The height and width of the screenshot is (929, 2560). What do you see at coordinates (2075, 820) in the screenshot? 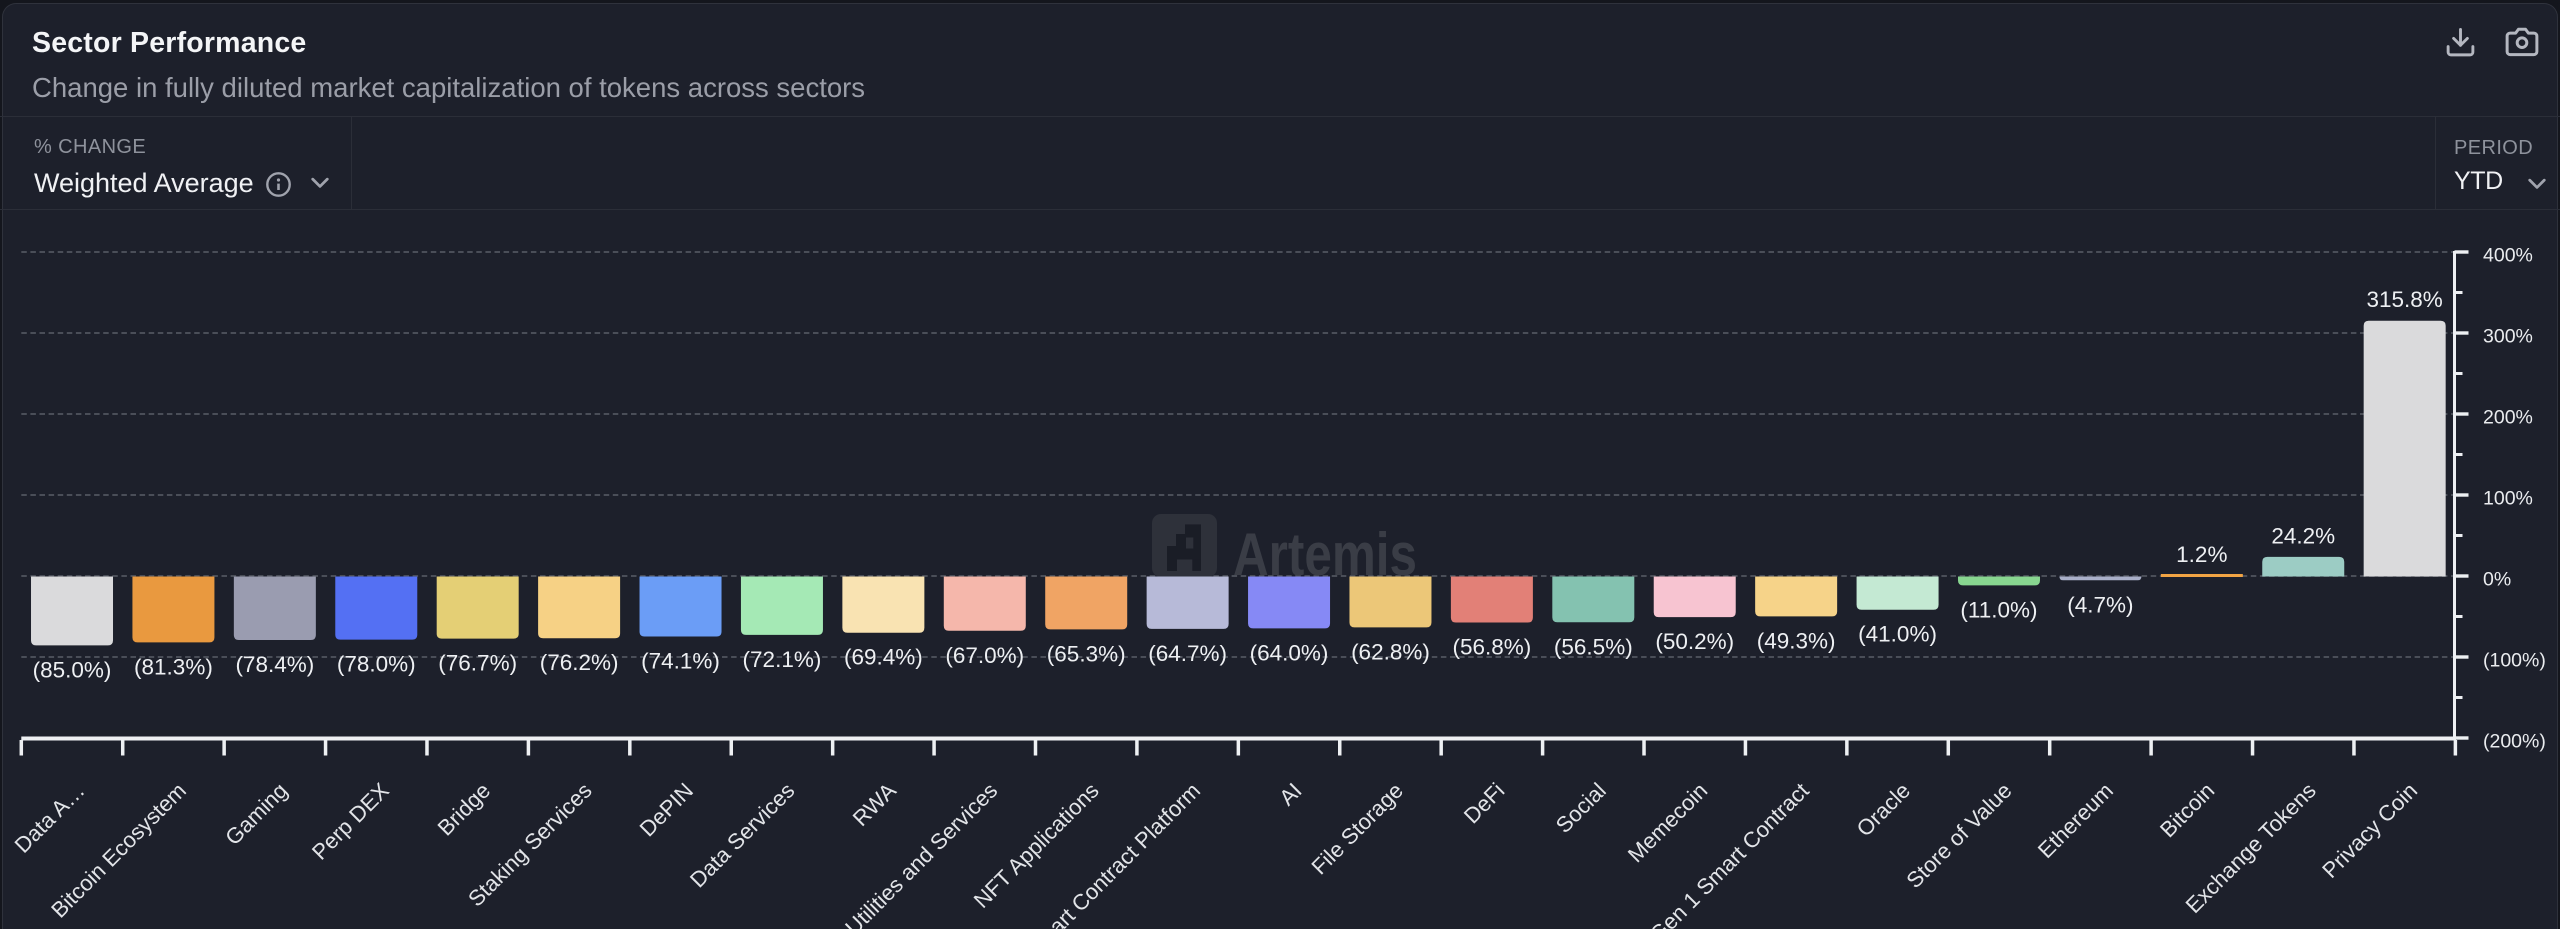
I see `svg-text: Ethereum` at bounding box center [2075, 820].